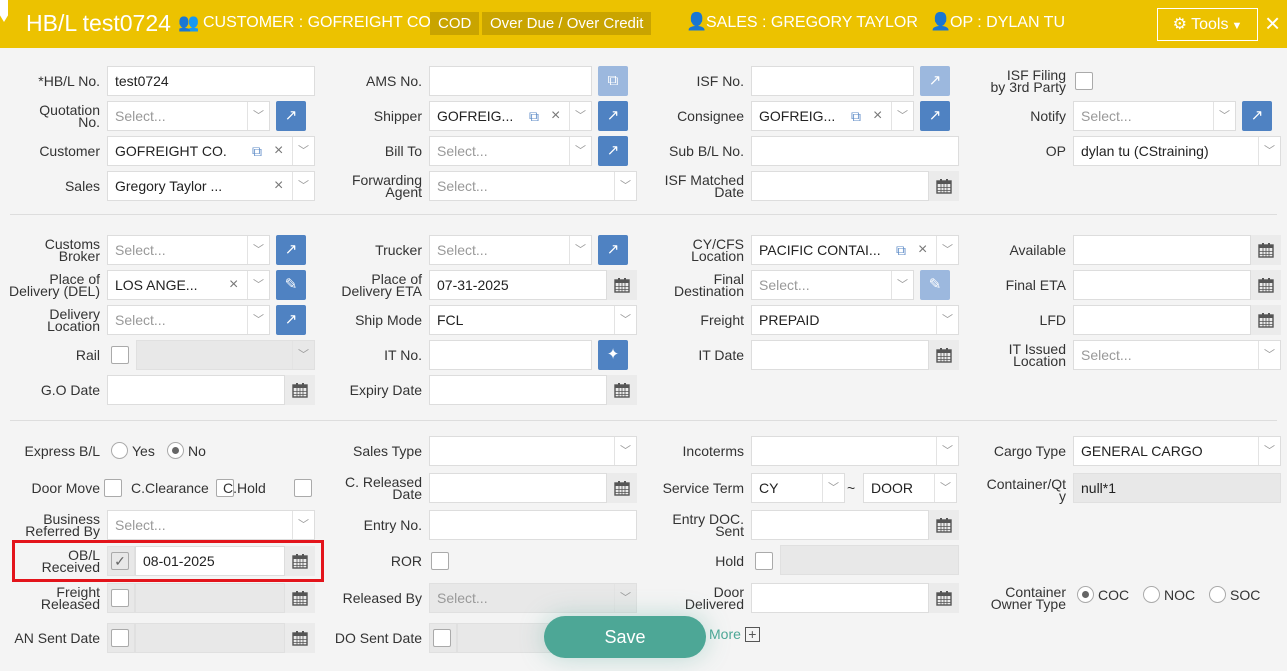 The image size is (1287, 671). Describe the element at coordinates (291, 320) in the screenshot. I see `delivery-location-arrow-button: ↗` at that location.